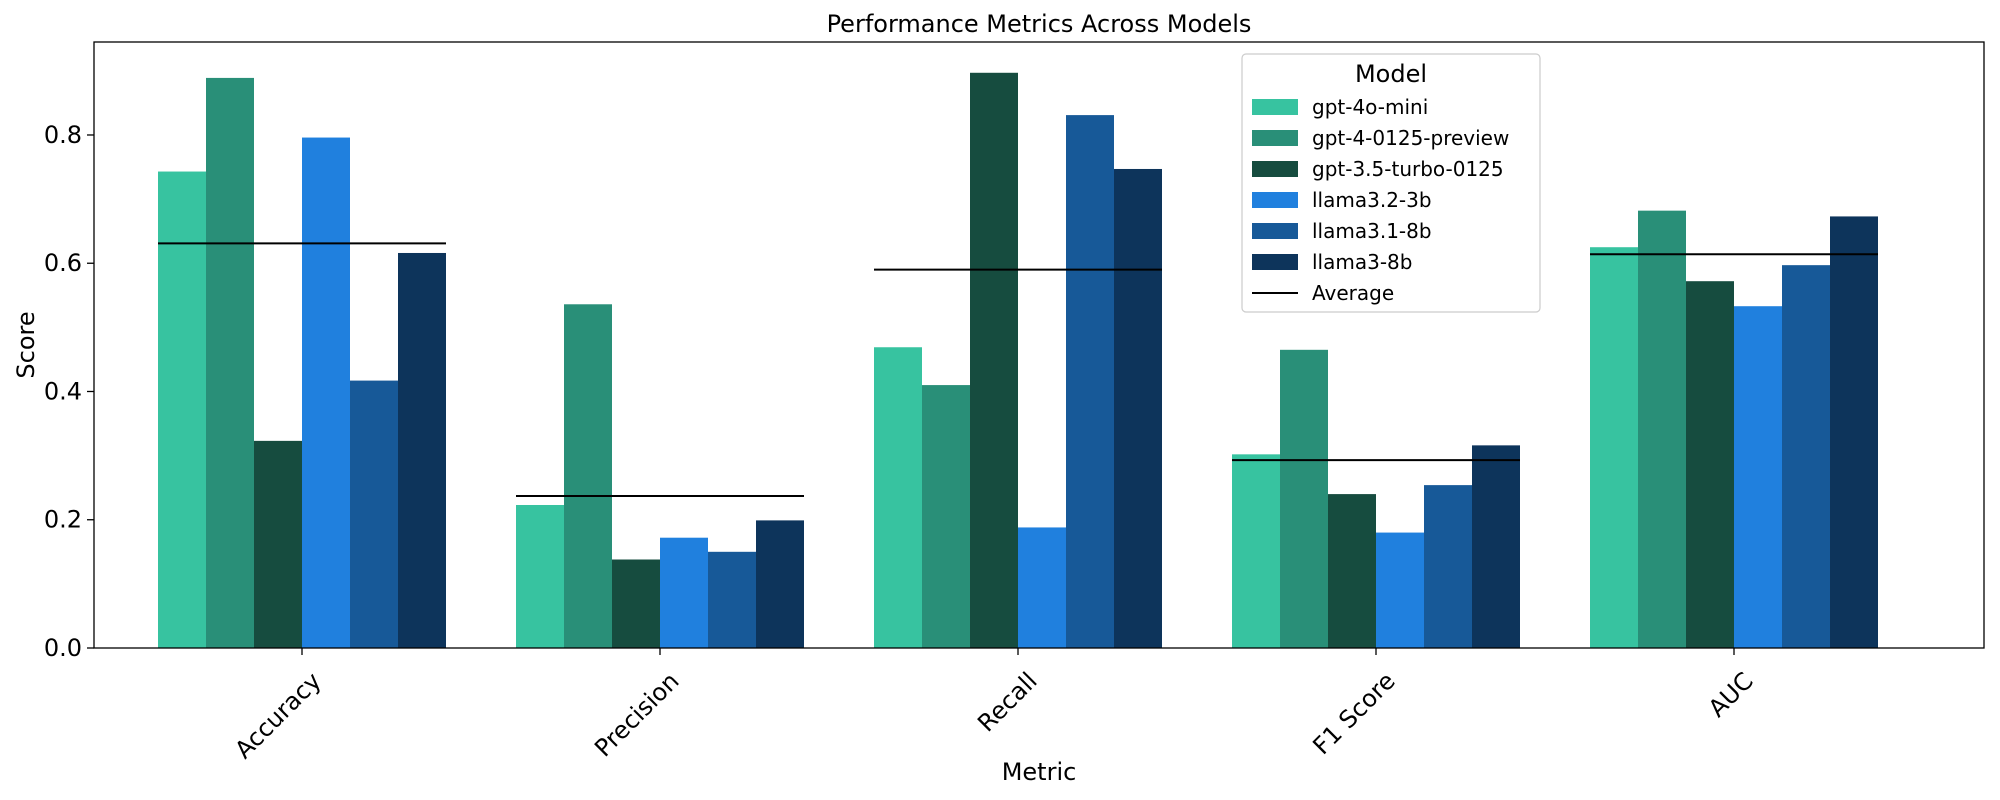 This screenshot has height=800, width=2000. I want to click on bar-gpt-3-5-turbo-0125-recall, so click(994, 360).